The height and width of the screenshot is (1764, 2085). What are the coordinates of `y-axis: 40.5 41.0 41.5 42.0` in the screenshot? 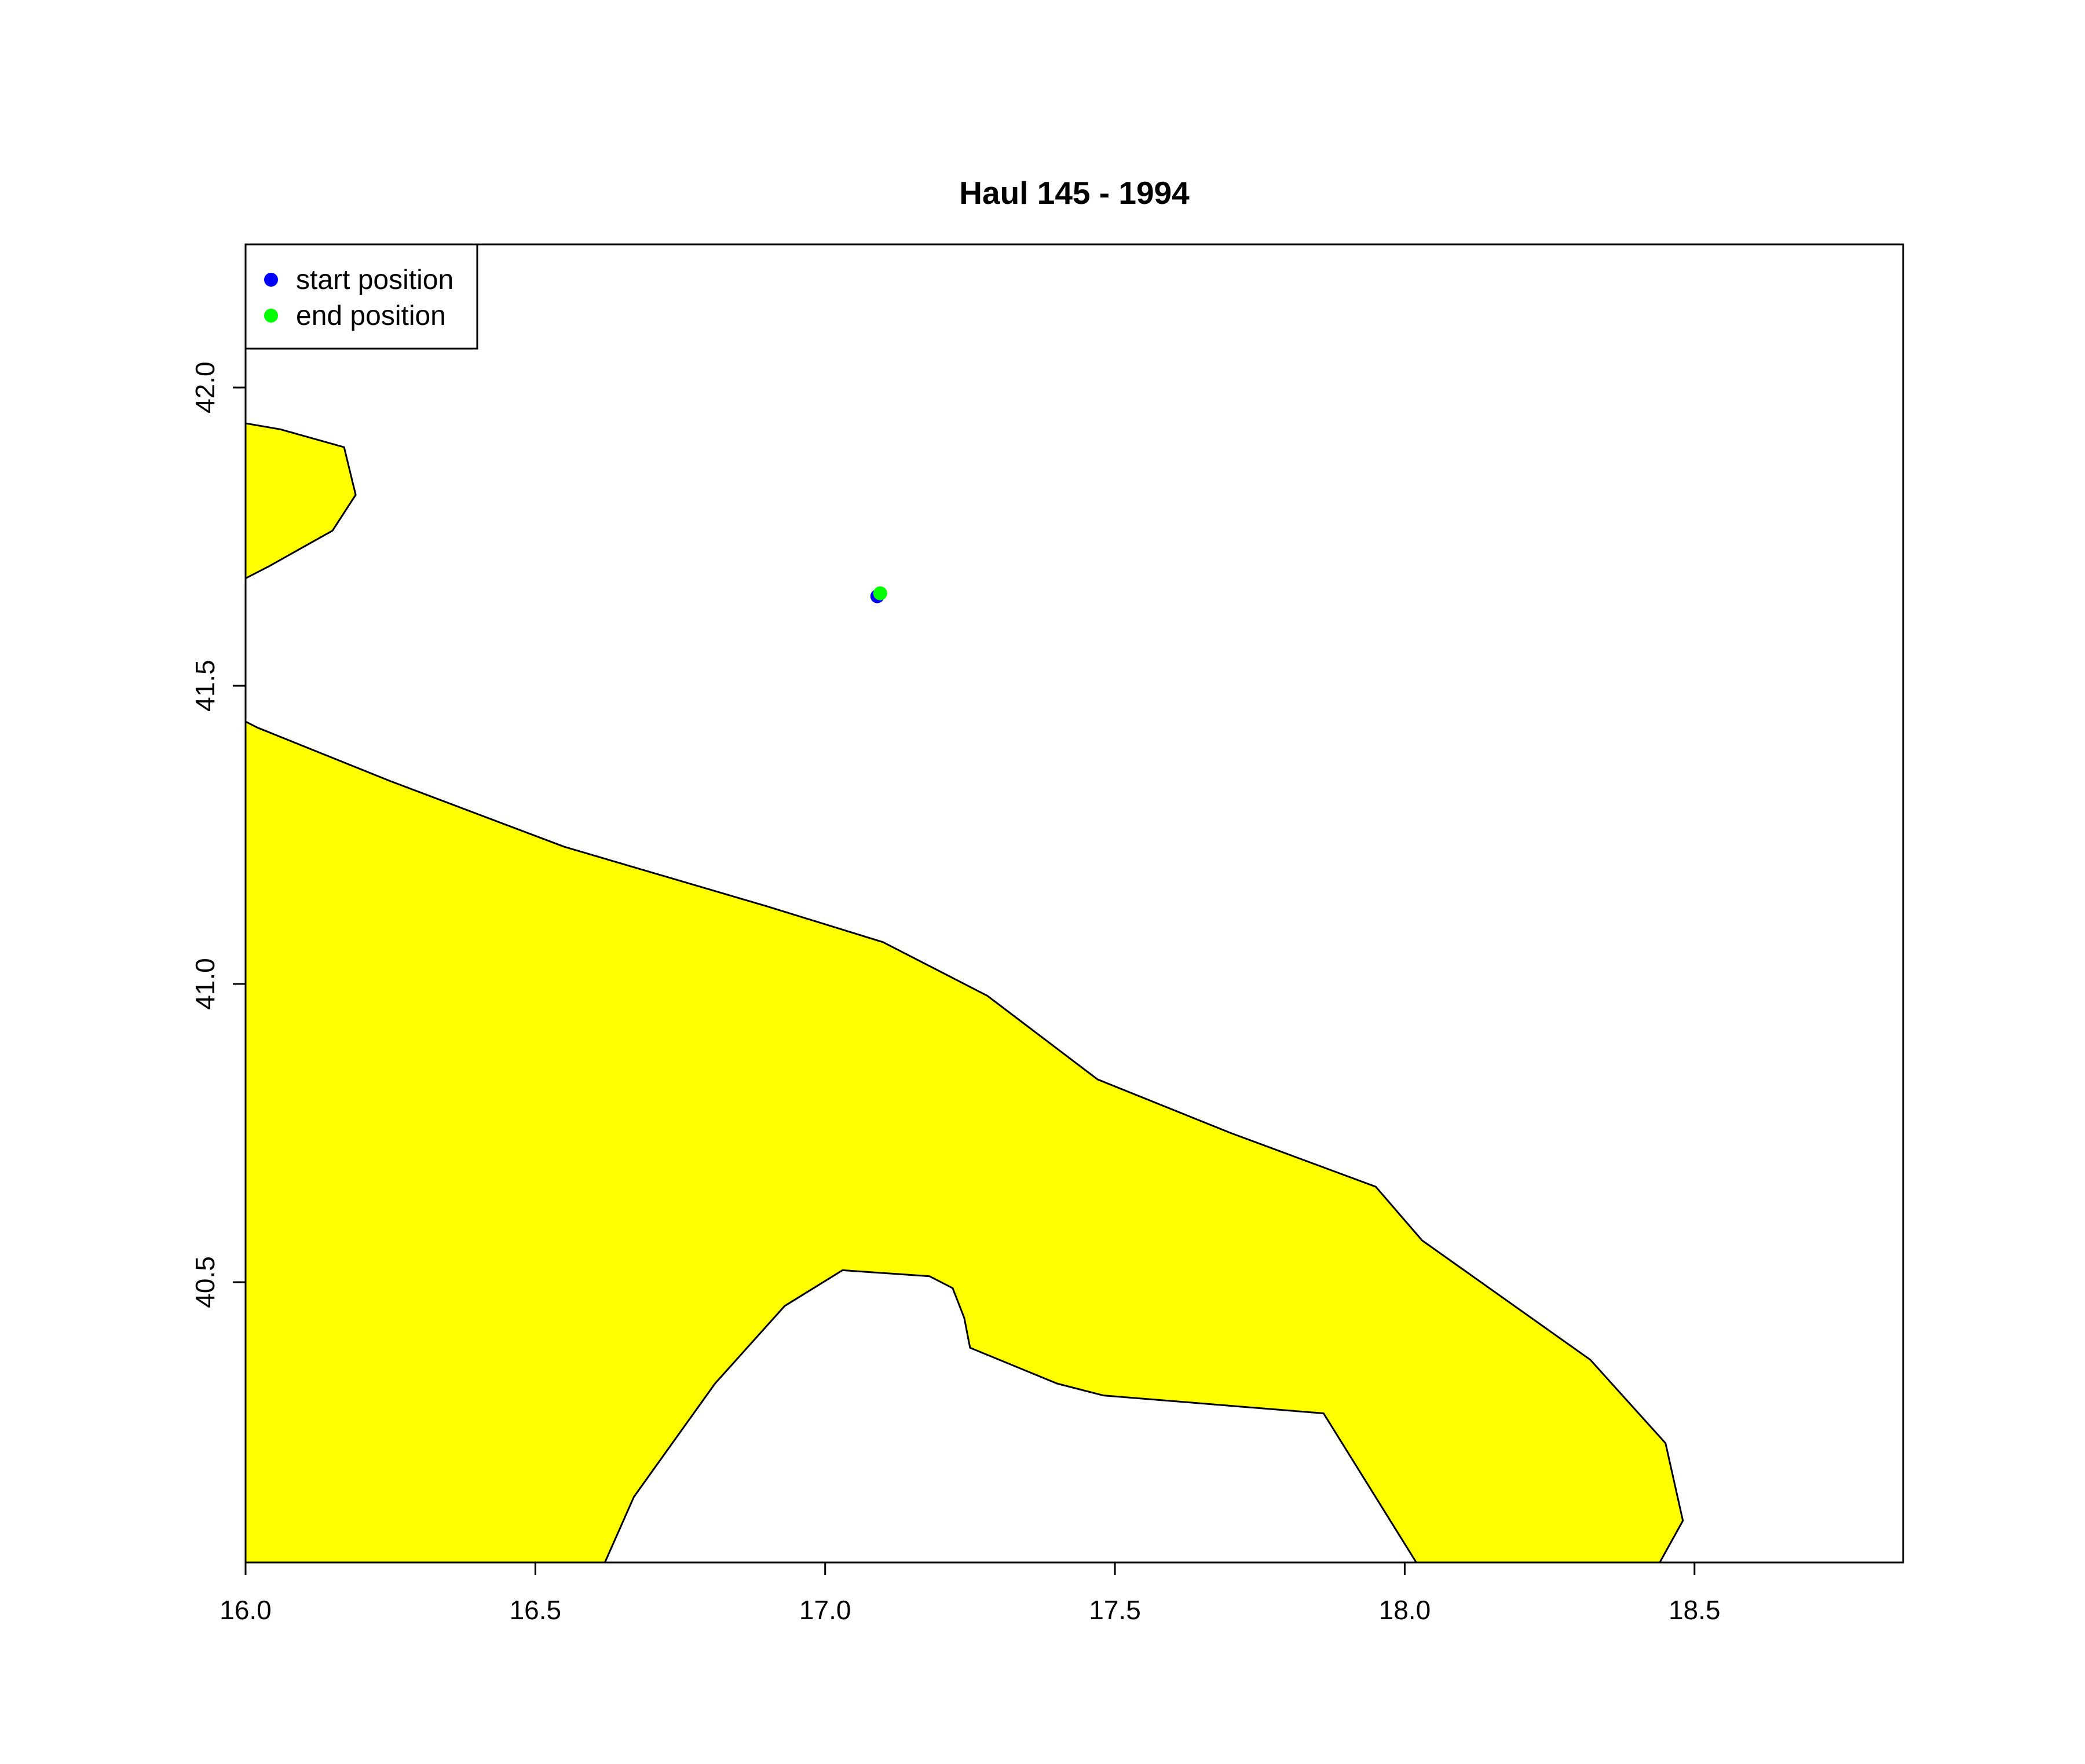 It's located at (218, 834).